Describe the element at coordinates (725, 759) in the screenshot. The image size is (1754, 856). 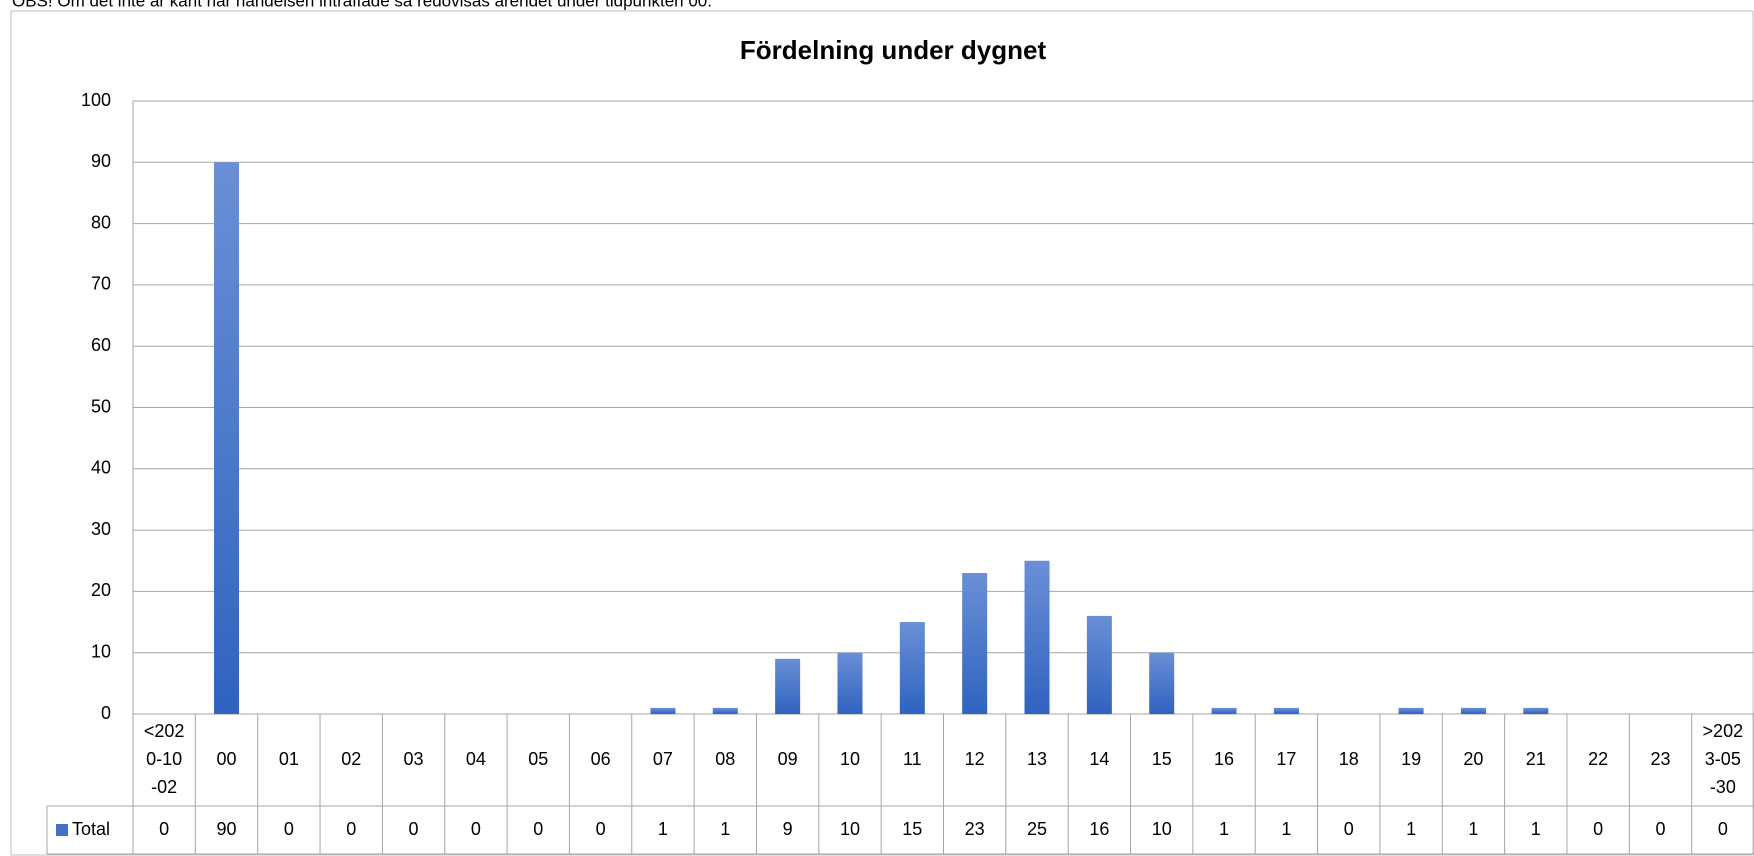
I see `x-tick-label: 08` at that location.